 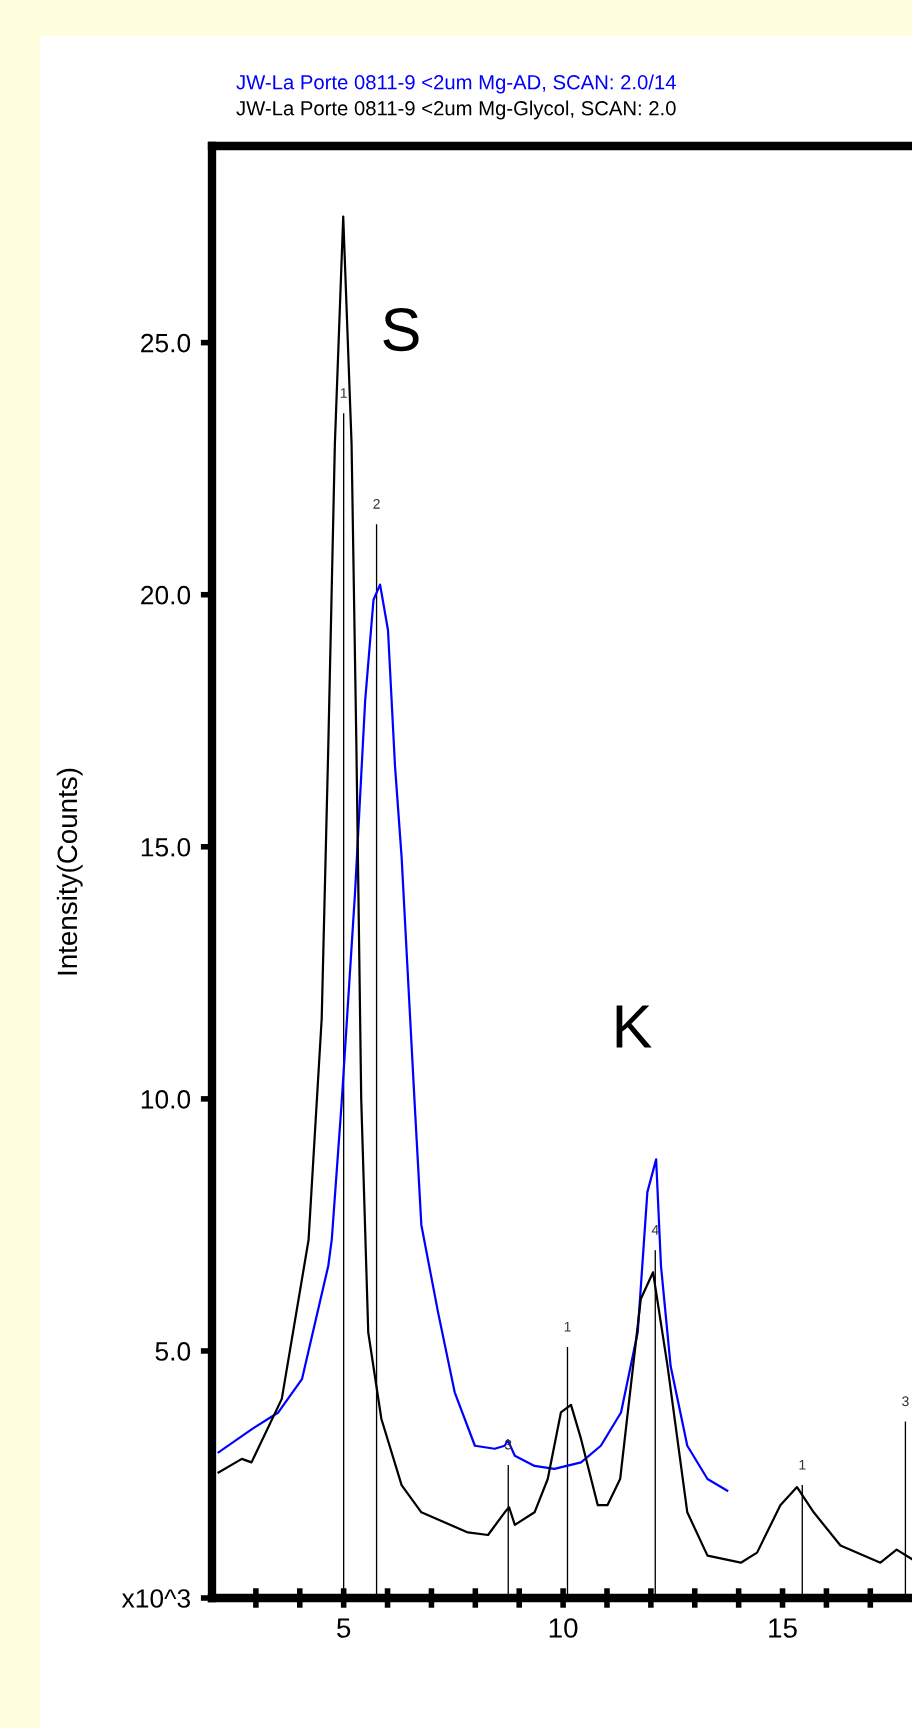 What do you see at coordinates (456, 110) in the screenshot?
I see `text: JW-La Porte 0811-9 <2um Mg-Glycol, SCAN: 2.0` at bounding box center [456, 110].